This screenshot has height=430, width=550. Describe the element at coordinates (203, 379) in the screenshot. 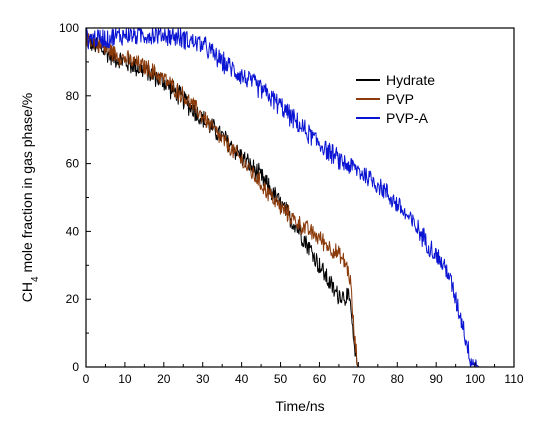

I see `x-tick-label: 30` at that location.